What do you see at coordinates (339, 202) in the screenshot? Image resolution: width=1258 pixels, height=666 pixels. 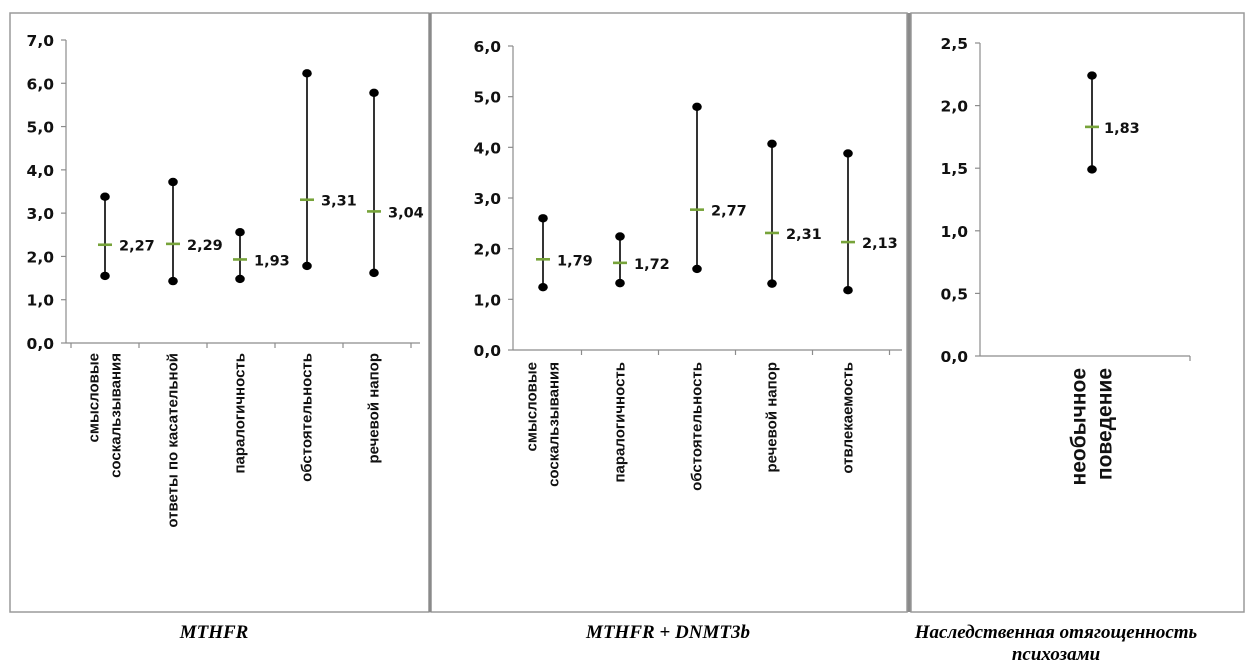 I see `mean-data-label: 3,31` at bounding box center [339, 202].